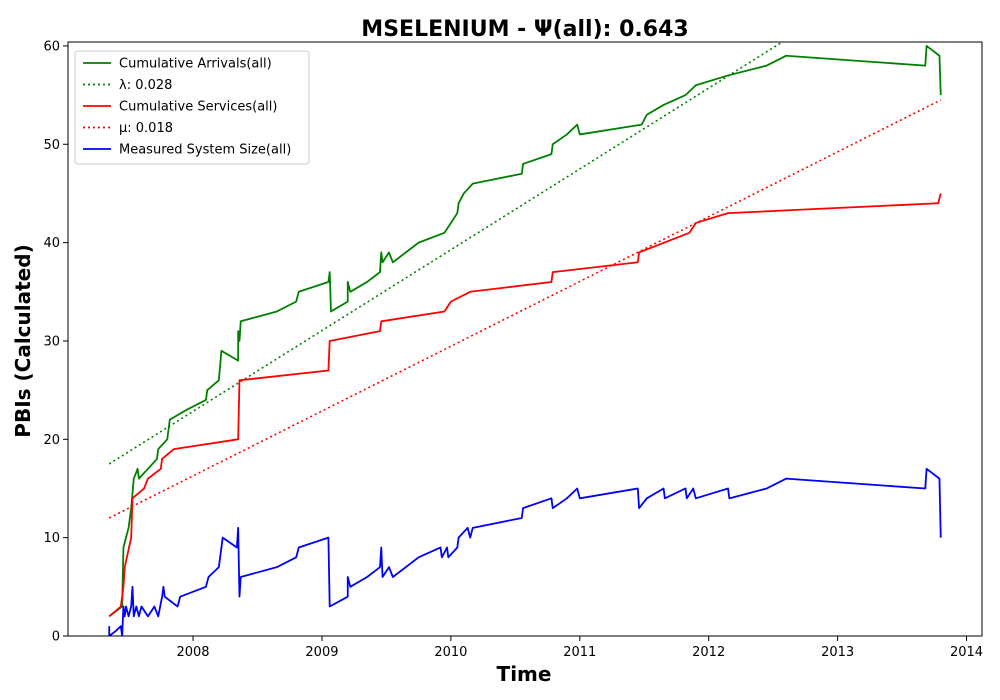 This screenshot has height=700, width=1000. I want to click on x-tick-label: 2008, so click(192, 652).